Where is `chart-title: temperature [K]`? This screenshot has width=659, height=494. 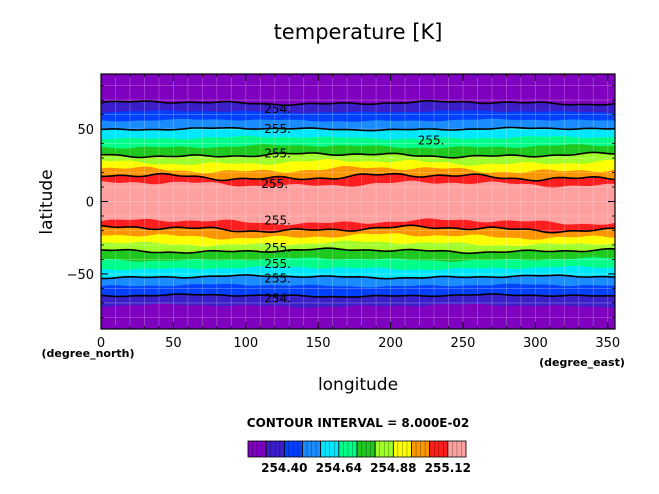 chart-title: temperature [K] is located at coordinates (358, 32).